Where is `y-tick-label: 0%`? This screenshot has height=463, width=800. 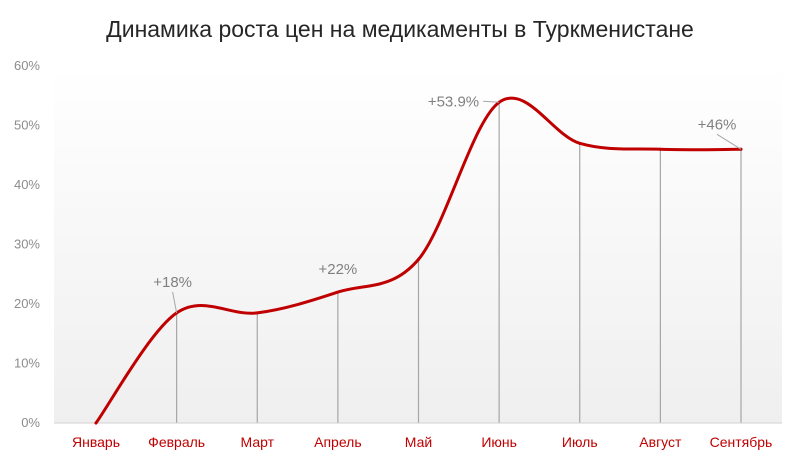 y-tick-label: 0% is located at coordinates (30, 422).